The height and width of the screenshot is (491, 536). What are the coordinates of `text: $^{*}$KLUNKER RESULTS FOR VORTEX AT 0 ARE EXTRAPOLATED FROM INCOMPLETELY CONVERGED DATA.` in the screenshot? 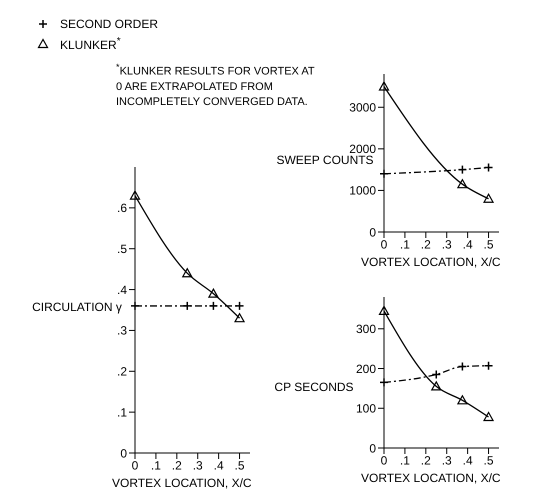 It's located at (216, 85).